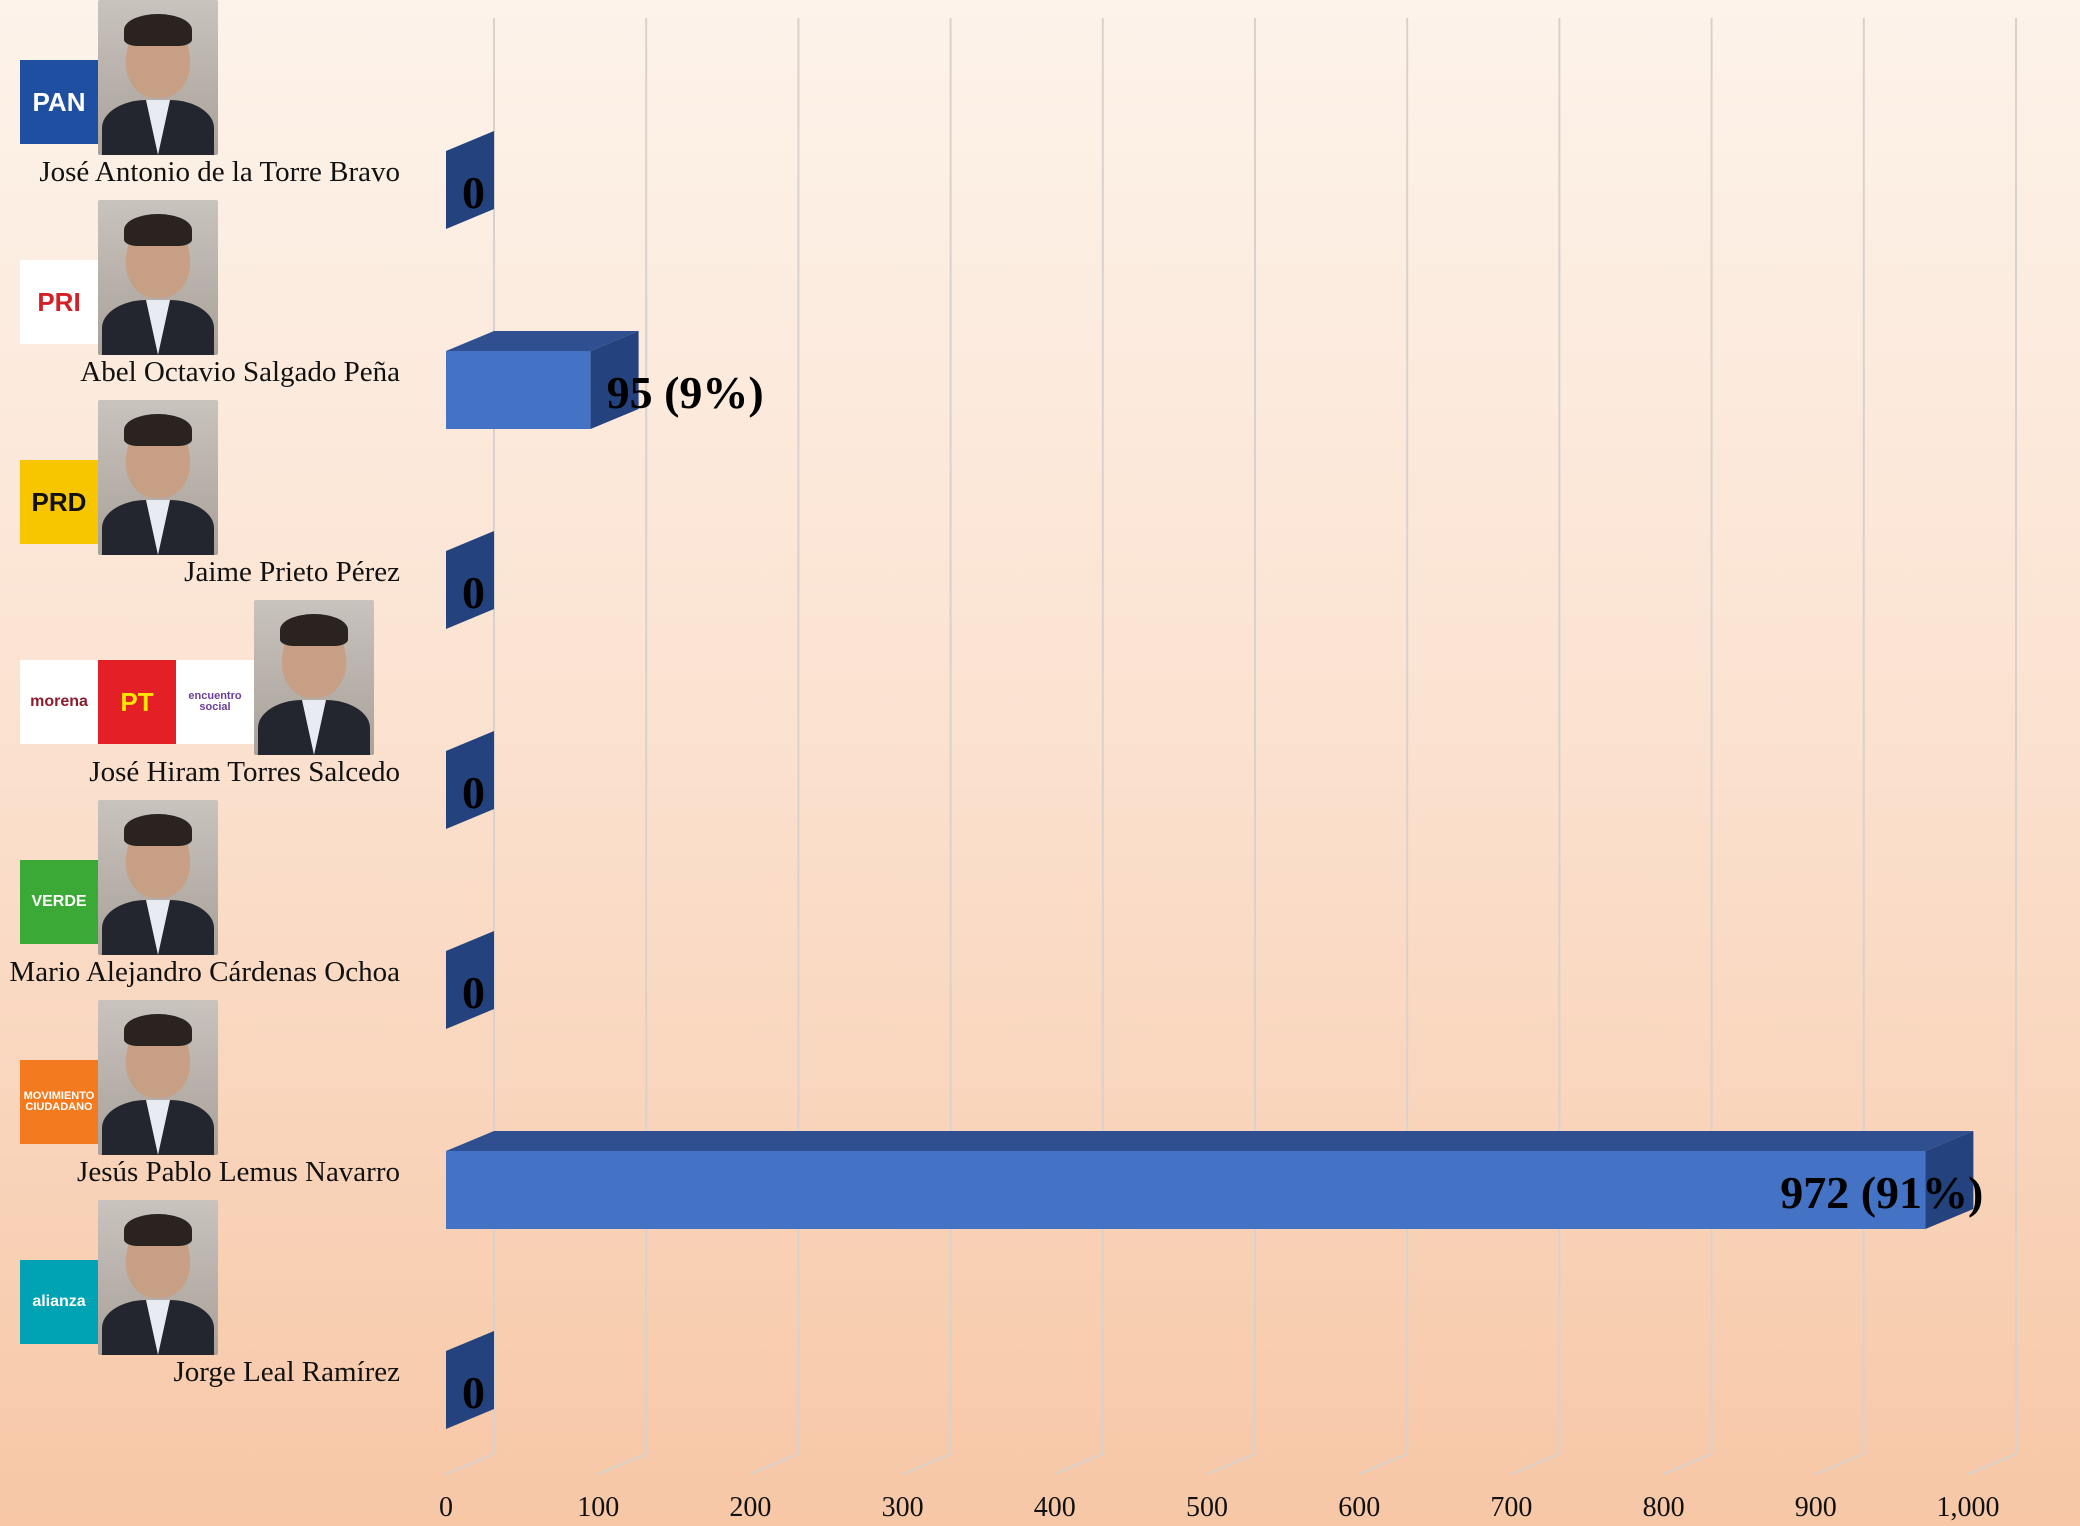 This screenshot has height=1526, width=2080. I want to click on candidate-entry: PRI Abel Octavio Salgado Peña, so click(220, 300).